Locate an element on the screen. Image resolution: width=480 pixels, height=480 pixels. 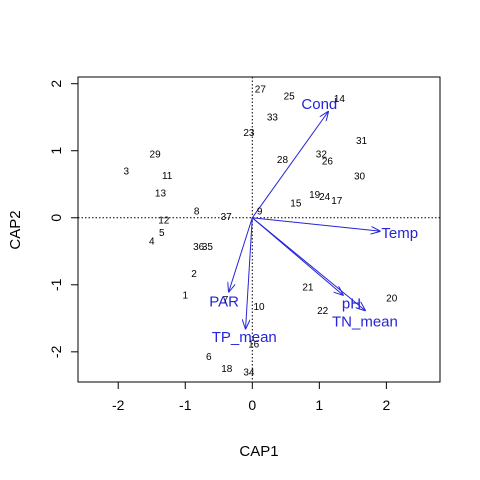
site-label-35: 35 is located at coordinates (208, 247).